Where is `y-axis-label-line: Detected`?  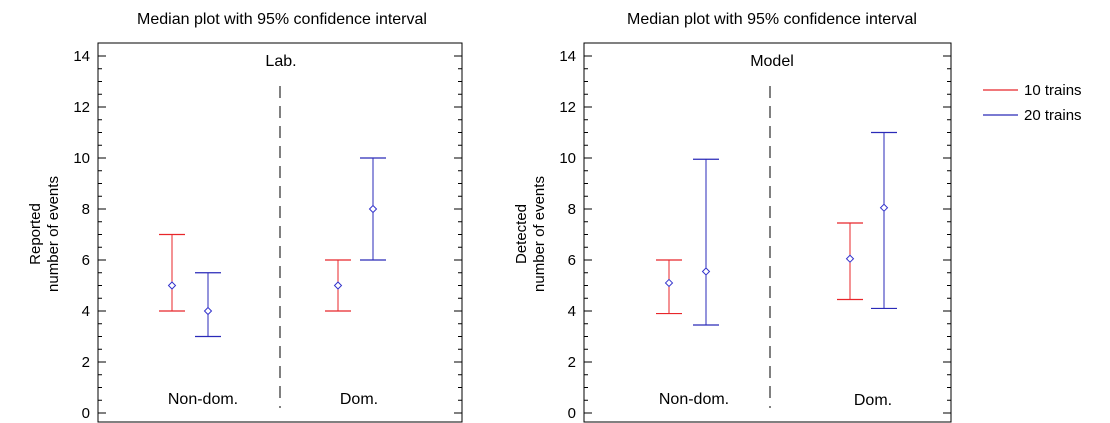 y-axis-label-line: Detected is located at coordinates (521, 234).